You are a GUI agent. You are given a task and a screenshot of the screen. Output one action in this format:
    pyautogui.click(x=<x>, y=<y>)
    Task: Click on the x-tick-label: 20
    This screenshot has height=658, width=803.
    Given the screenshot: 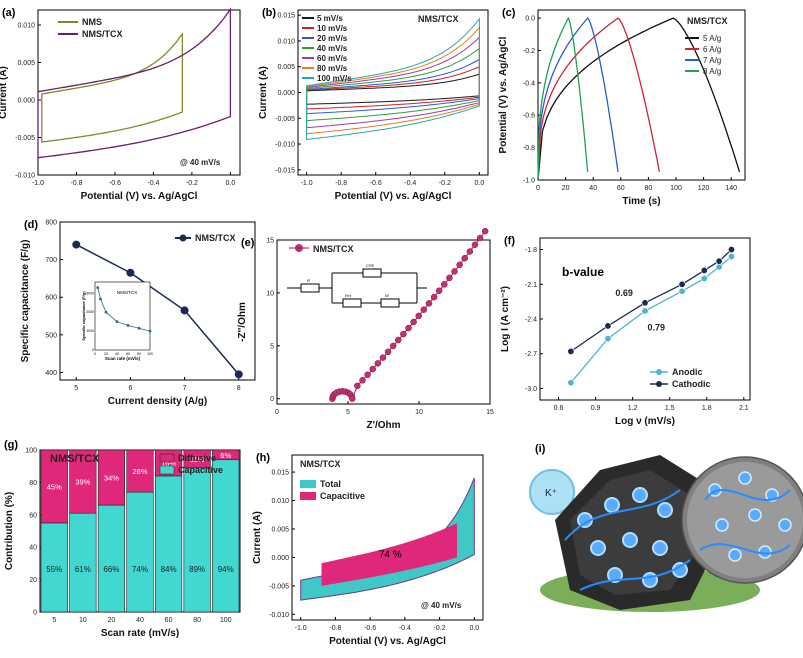 What is the action you would take?
    pyautogui.click(x=112, y=620)
    